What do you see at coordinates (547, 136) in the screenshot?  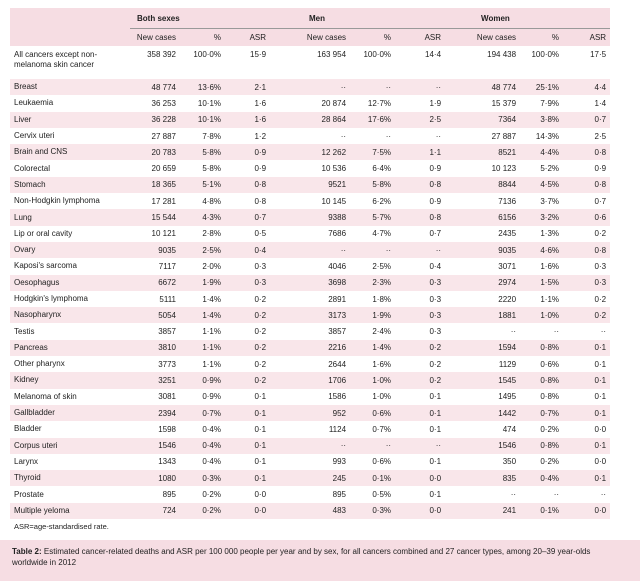 I see `cell: 14·3%` at bounding box center [547, 136].